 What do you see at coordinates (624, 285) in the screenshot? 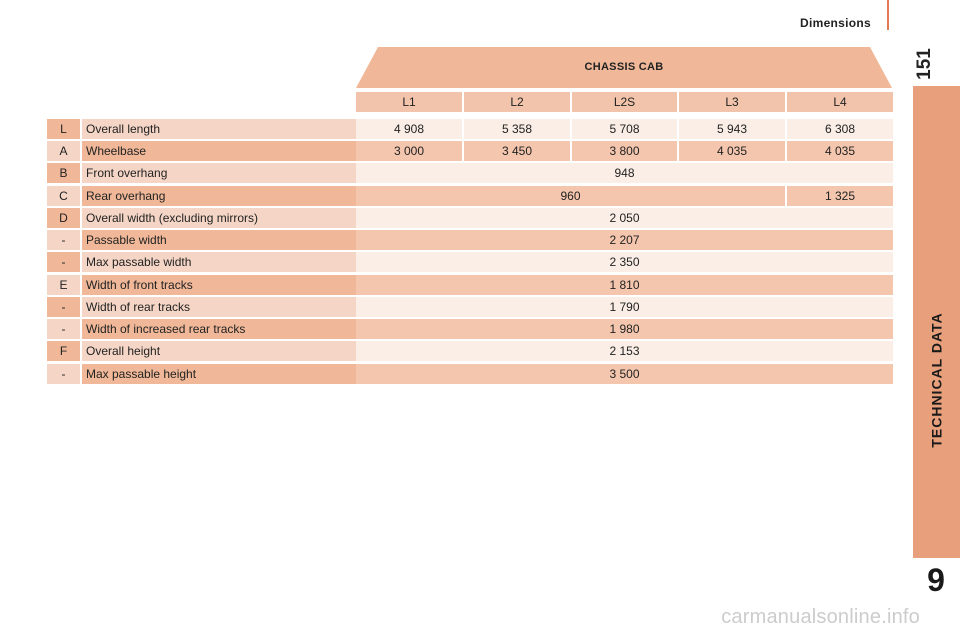
I see `dimension-value: 1 810` at bounding box center [624, 285].